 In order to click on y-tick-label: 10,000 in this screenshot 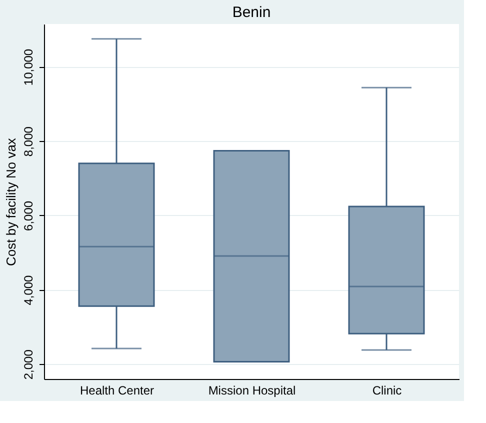, I will do `click(29, 67)`.